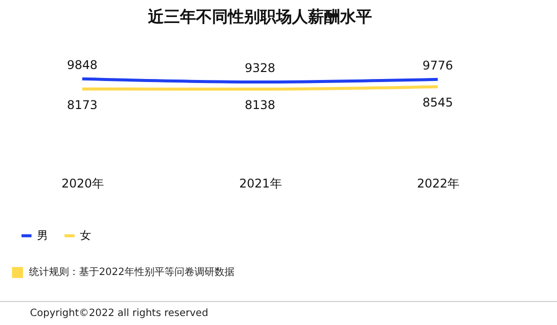  Describe the element at coordinates (131, 272) in the screenshot. I see `text: 统计规则：基于2022年性别平等问卷调研数据` at that location.